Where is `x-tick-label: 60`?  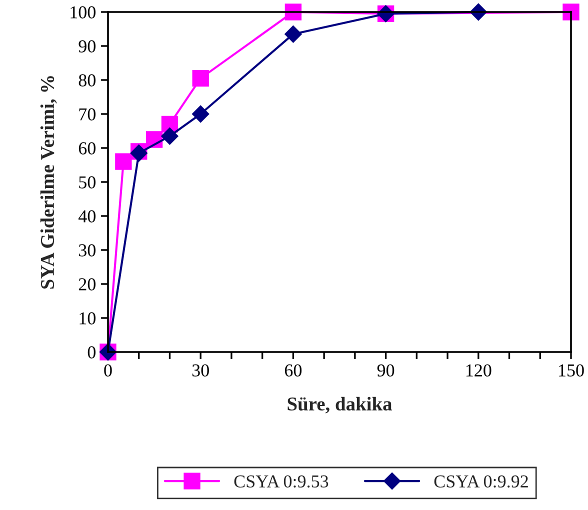 x-tick-label: 60 is located at coordinates (293, 370).